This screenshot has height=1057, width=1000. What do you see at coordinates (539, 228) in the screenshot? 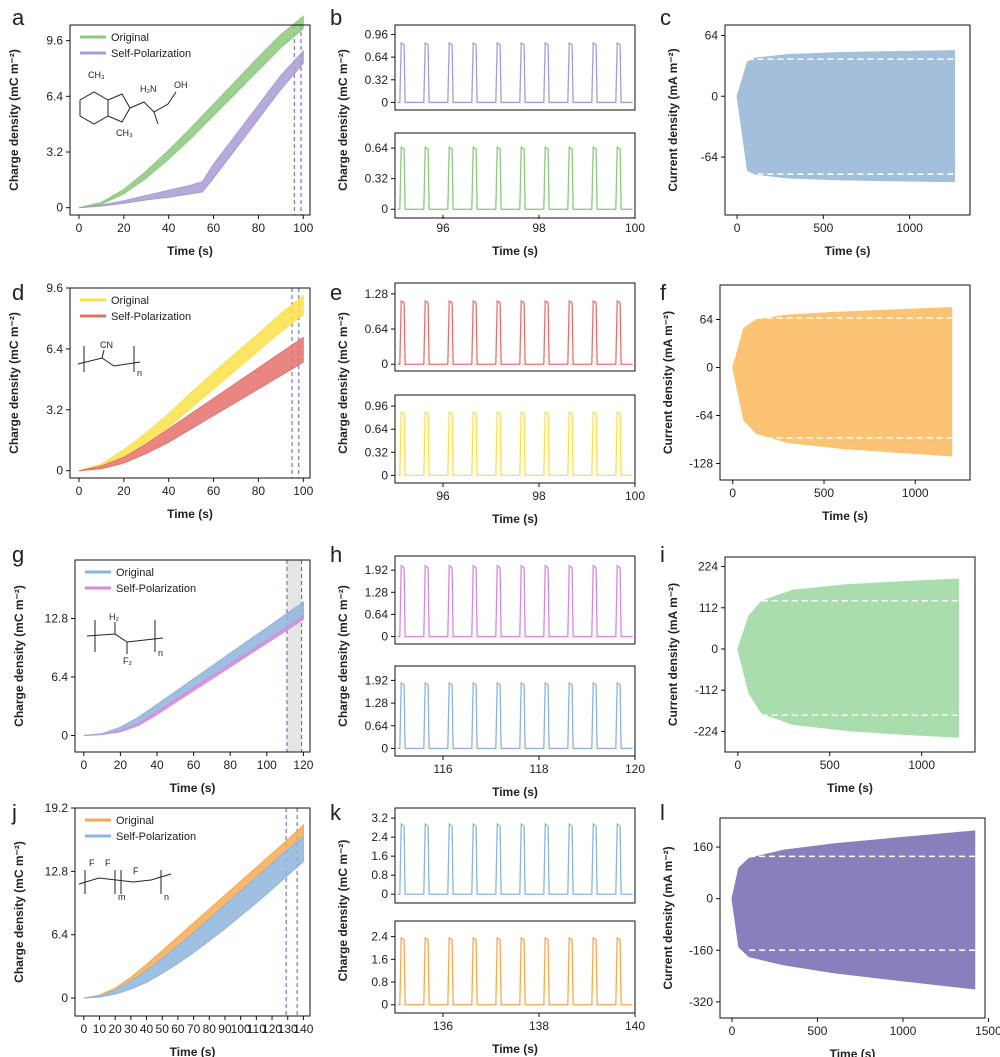
I see `x-tick-label: 98` at bounding box center [539, 228].